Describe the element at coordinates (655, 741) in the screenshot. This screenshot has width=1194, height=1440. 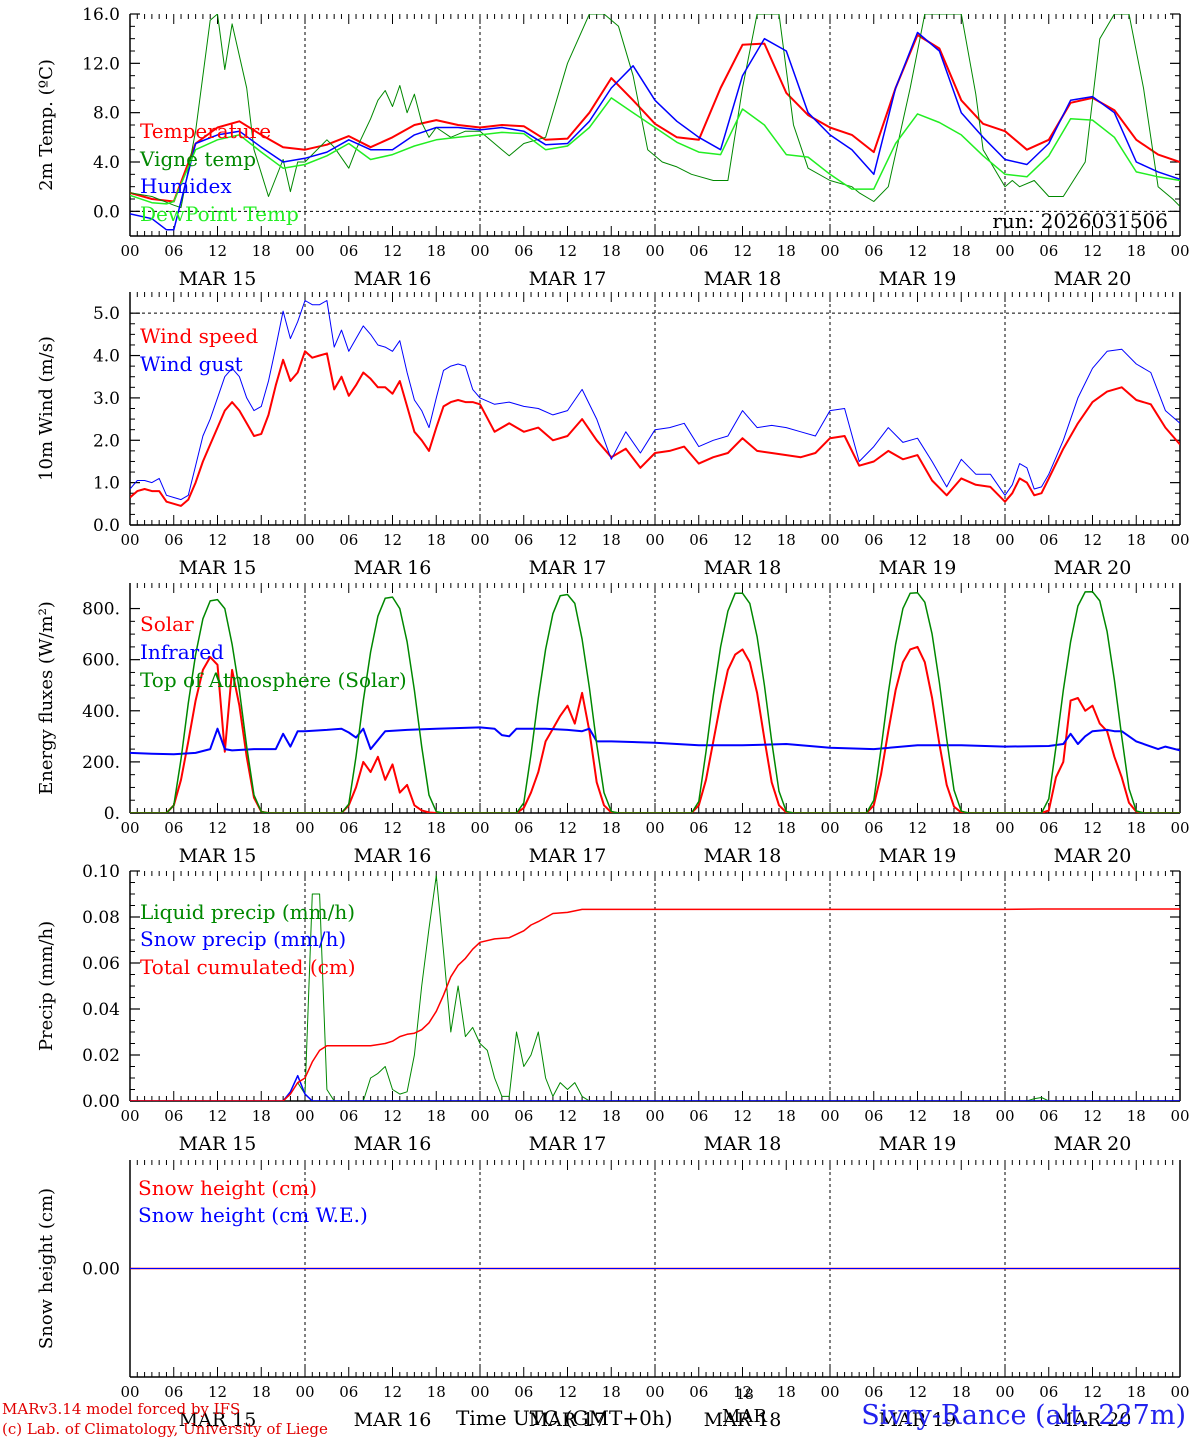
I see `series-line-infrared` at that location.